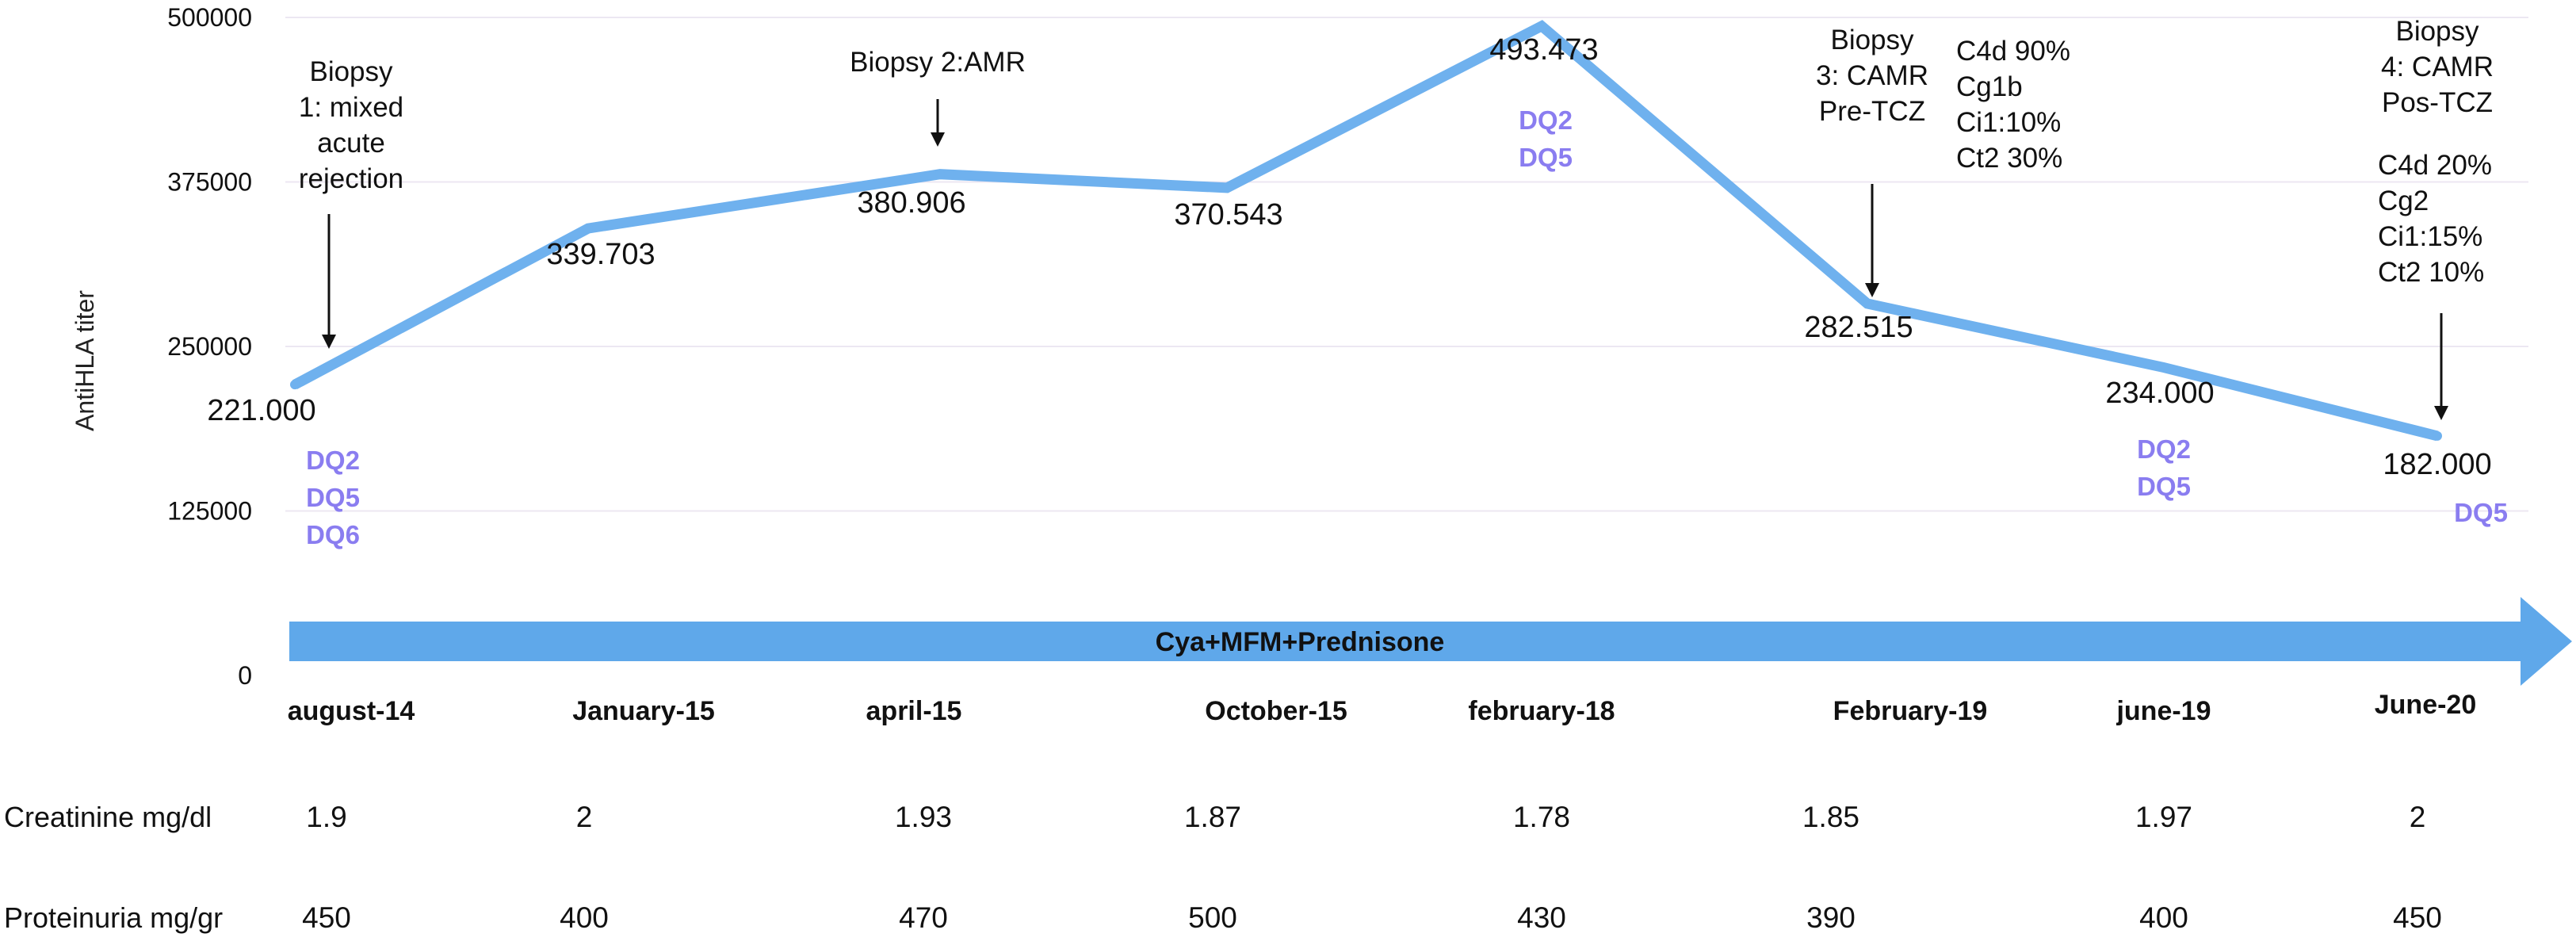 This screenshot has height=945, width=2576. I want to click on annotation-text: Cg1b, so click(1990, 86).